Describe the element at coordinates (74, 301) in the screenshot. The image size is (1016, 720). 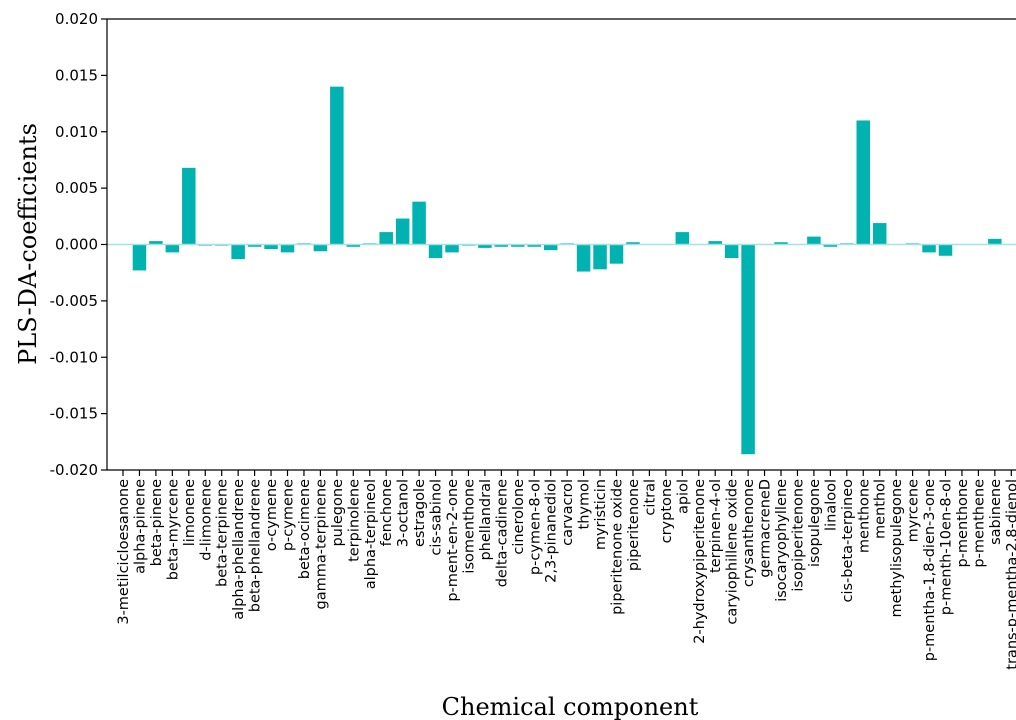
I see `y-tick-label: -0.005` at that location.